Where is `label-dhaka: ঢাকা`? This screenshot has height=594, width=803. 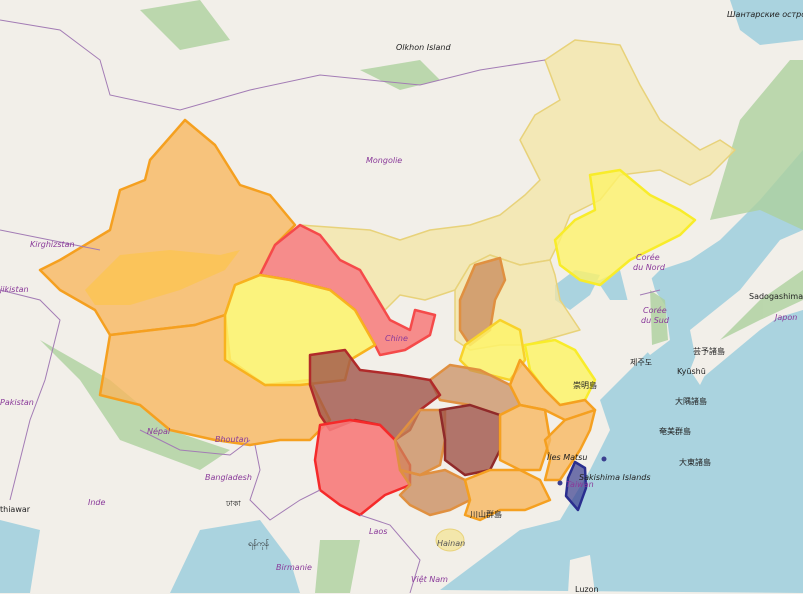 label-dhaka: ঢাকা is located at coordinates (233, 503).